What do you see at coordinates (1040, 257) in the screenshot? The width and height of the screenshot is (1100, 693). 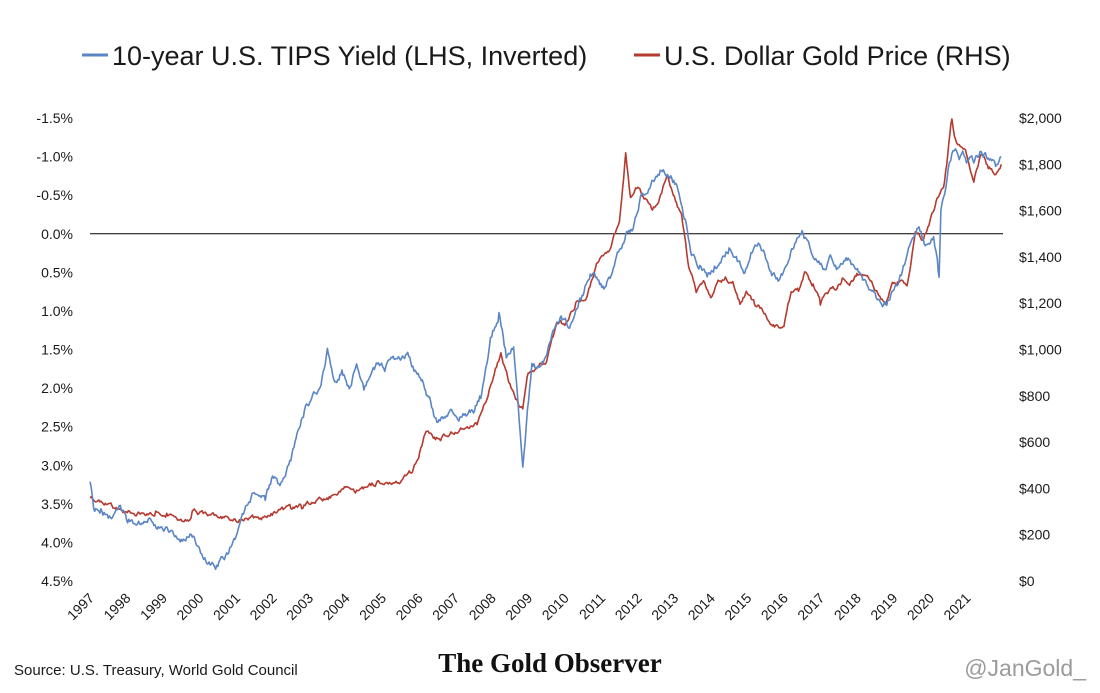 I see `right-tick-label: $1,400` at bounding box center [1040, 257].